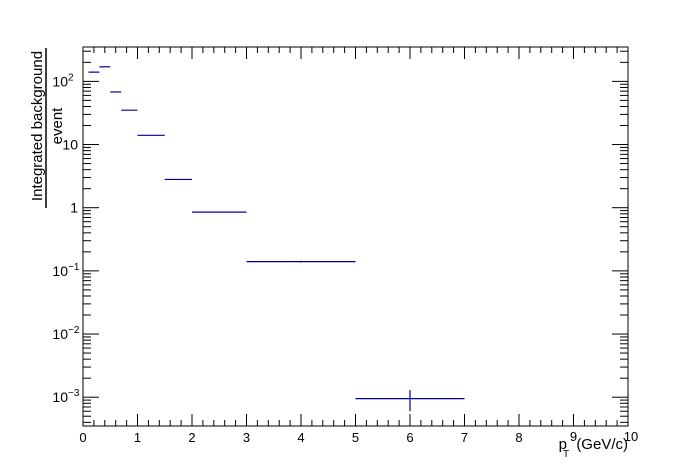 The image size is (698, 476). Describe the element at coordinates (409, 437) in the screenshot. I see `x-tick-label: 6` at that location.